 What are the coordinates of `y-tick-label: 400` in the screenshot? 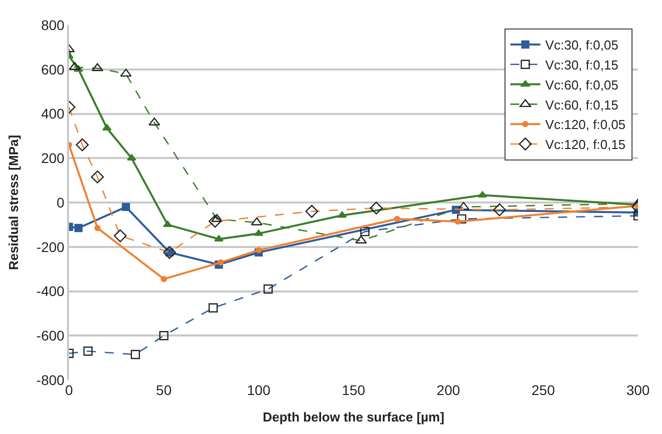 It's located at (53, 114).